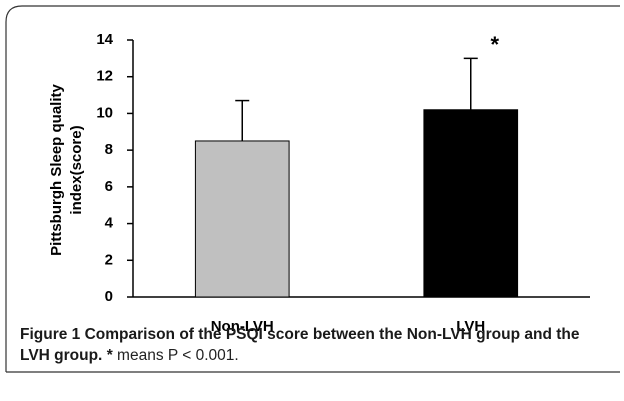 This screenshot has height=401, width=624. I want to click on annotation: *, so click(494, 44).